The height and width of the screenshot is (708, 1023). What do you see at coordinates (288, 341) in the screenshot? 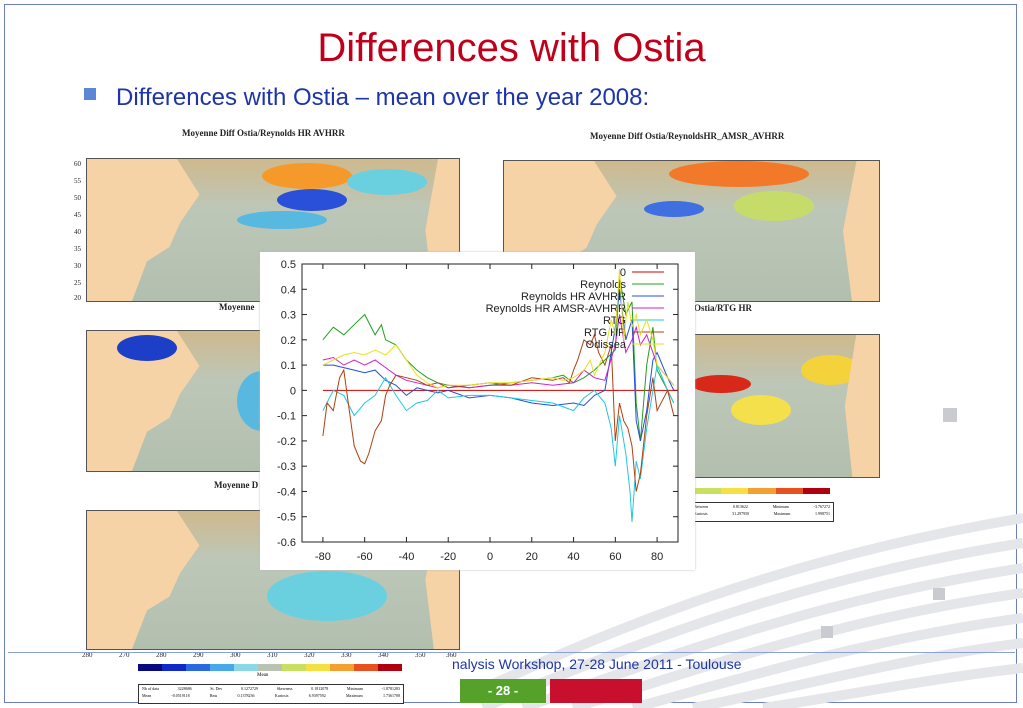
I see `y-tick-label: 0.2` at bounding box center [288, 341].